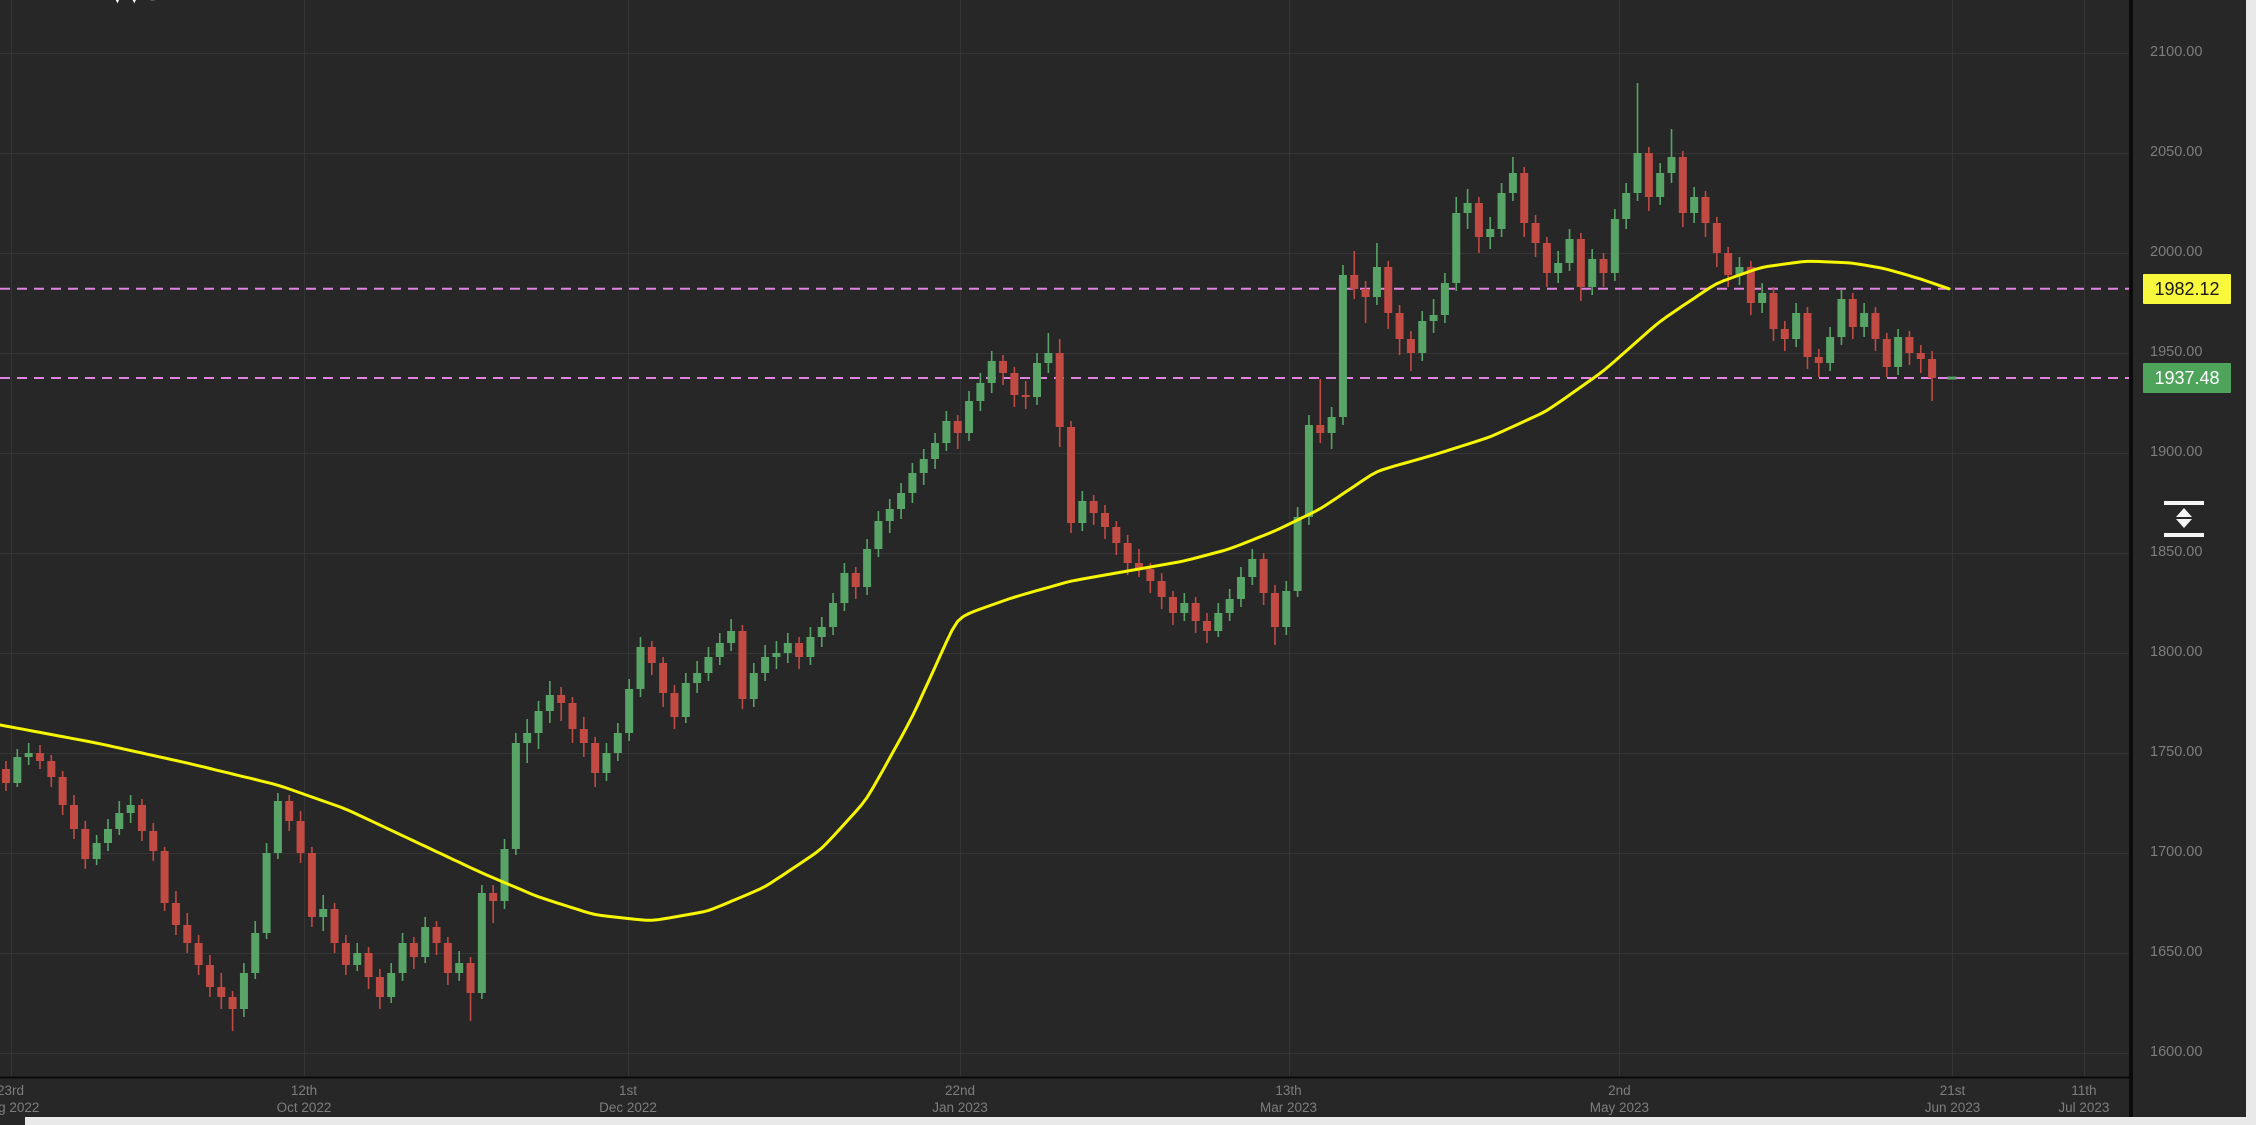 The width and height of the screenshot is (2256, 1125). I want to click on time-tick-day: 13th, so click(1288, 1090).